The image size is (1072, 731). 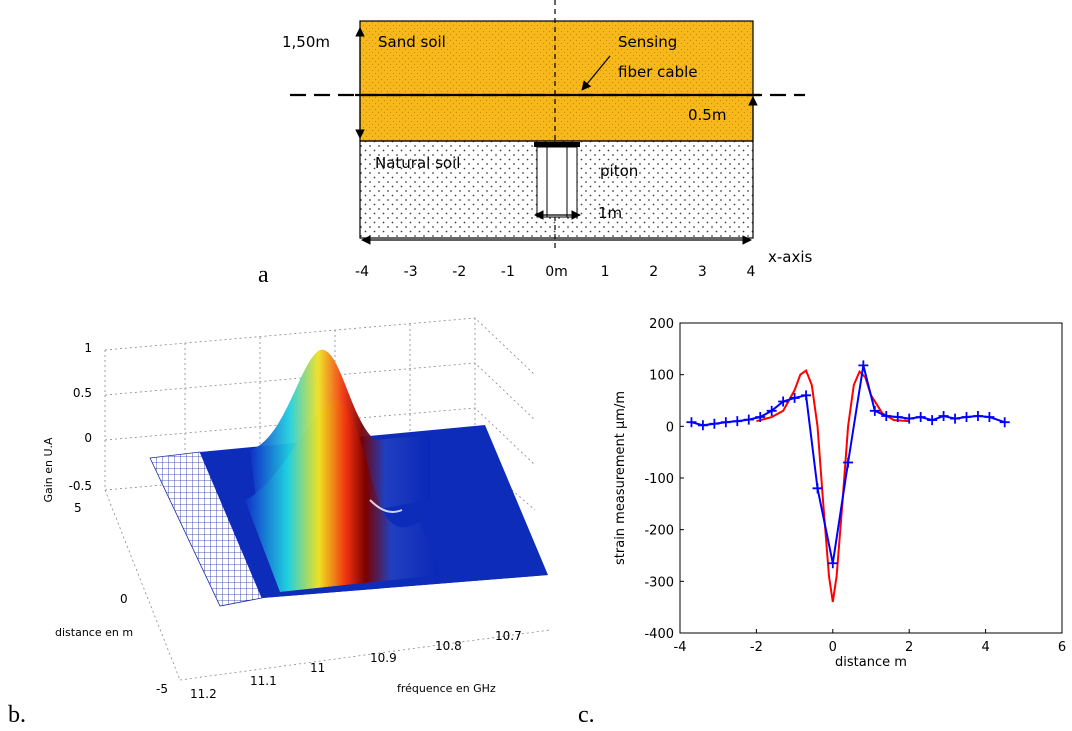 I want to click on y-tick-5: 5, so click(x=78, y=508).